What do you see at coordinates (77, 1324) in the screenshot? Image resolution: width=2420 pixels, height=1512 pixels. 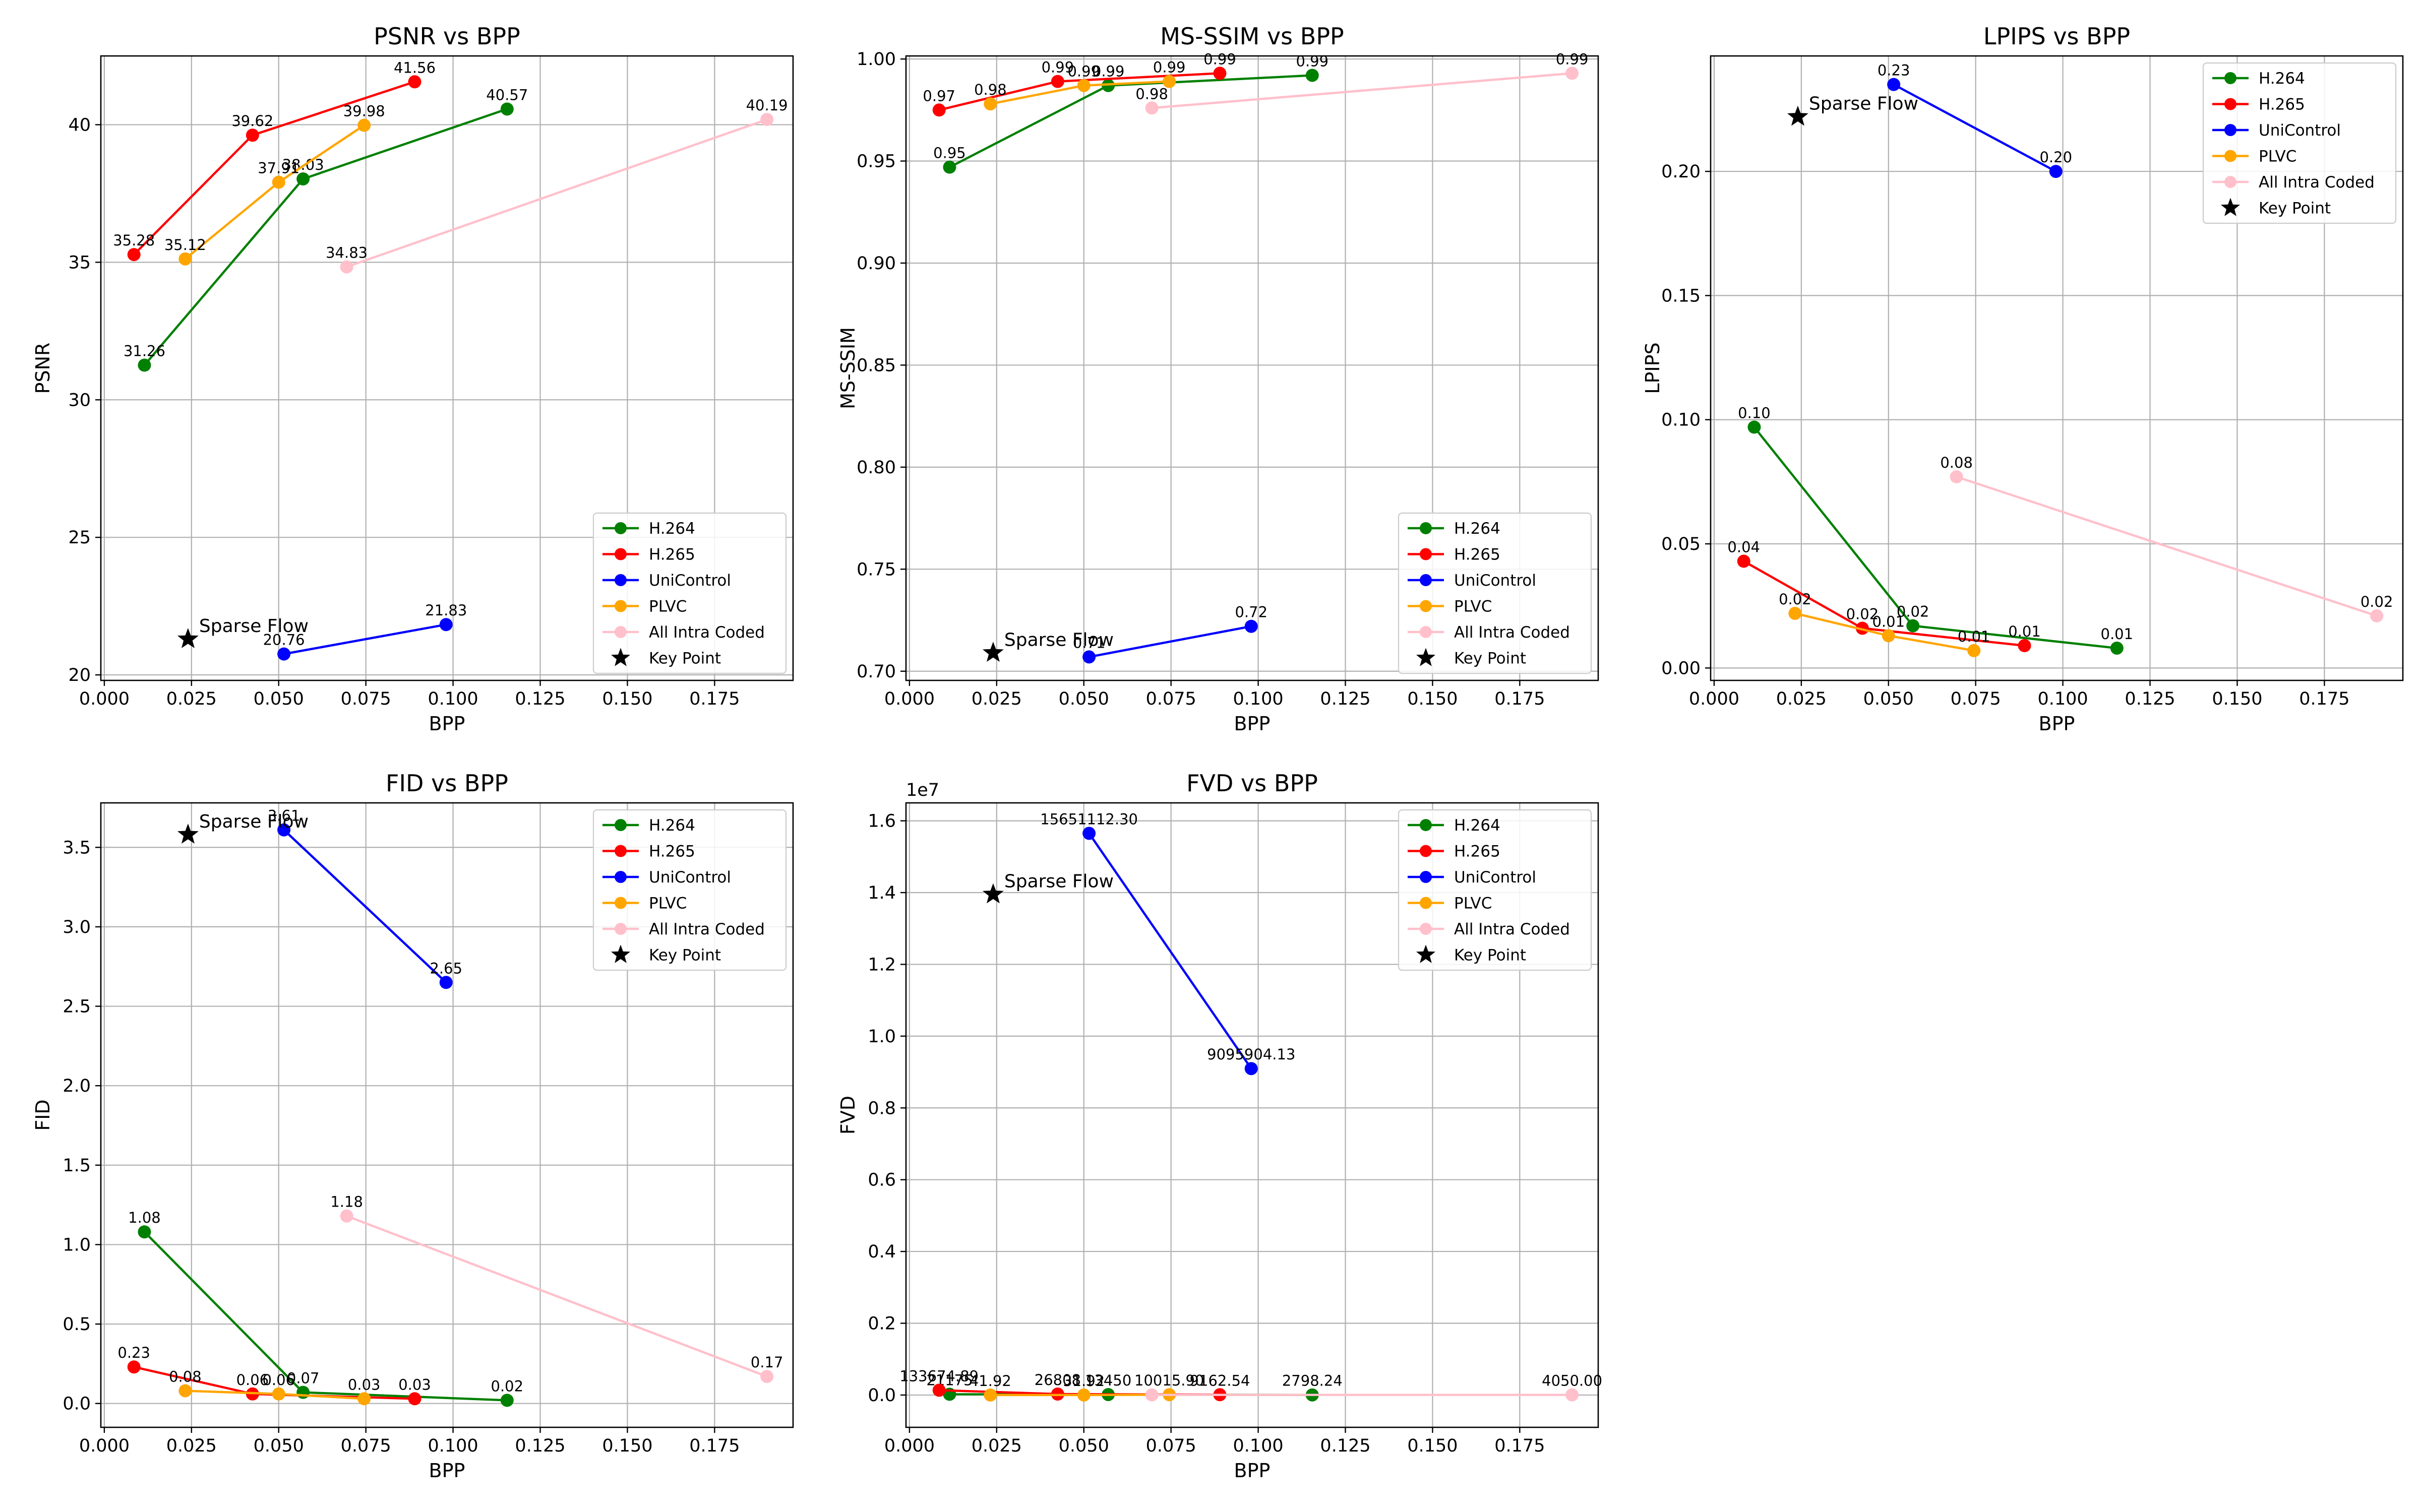 I see `y-tick-label: 0.5` at bounding box center [77, 1324].